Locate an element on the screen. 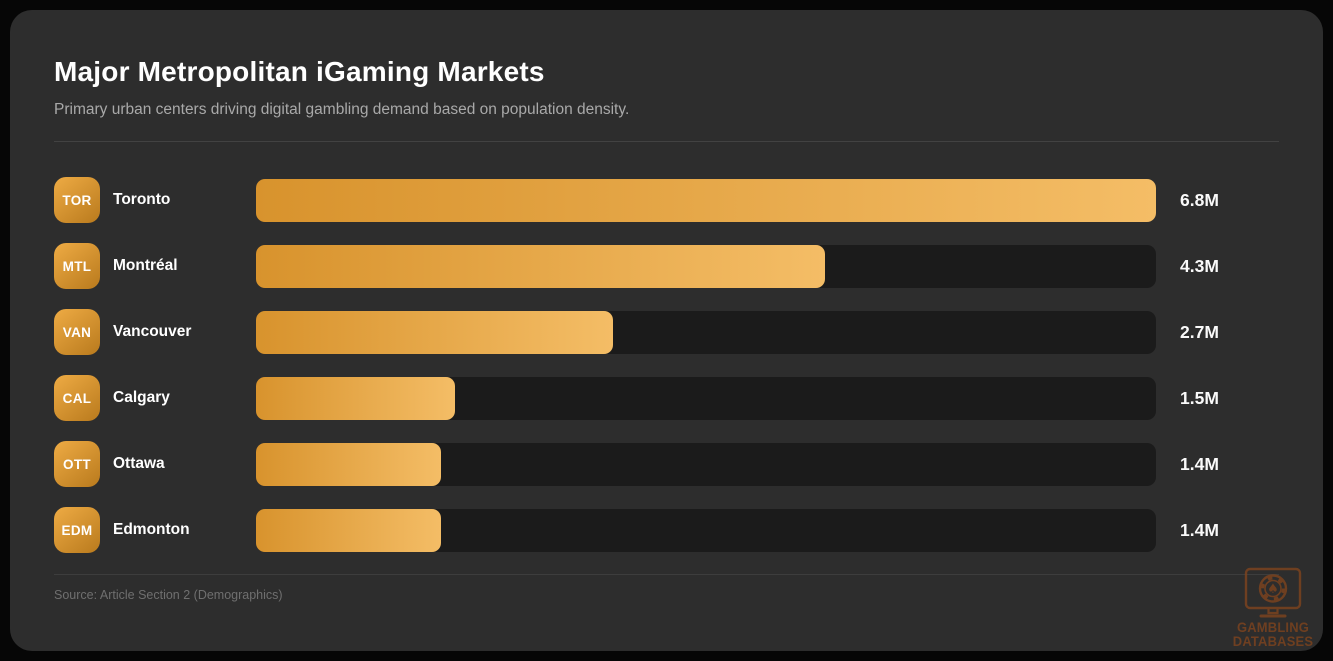 This screenshot has width=1333, height=661. market-row: EDM Edmonton 1.4M is located at coordinates (666, 530).